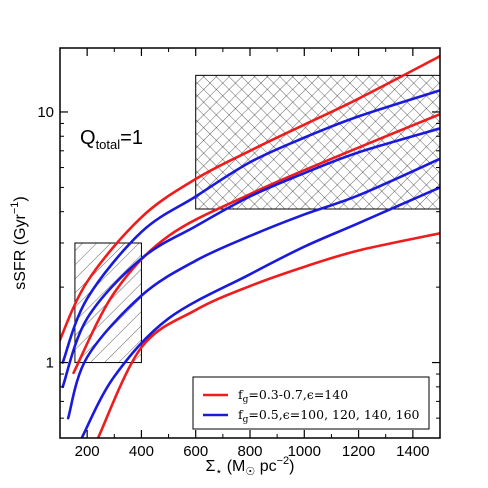 Image resolution: width=488 pixels, height=488 pixels. What do you see at coordinates (358, 451) in the screenshot?
I see `x-tick-label: 1200` at bounding box center [358, 451].